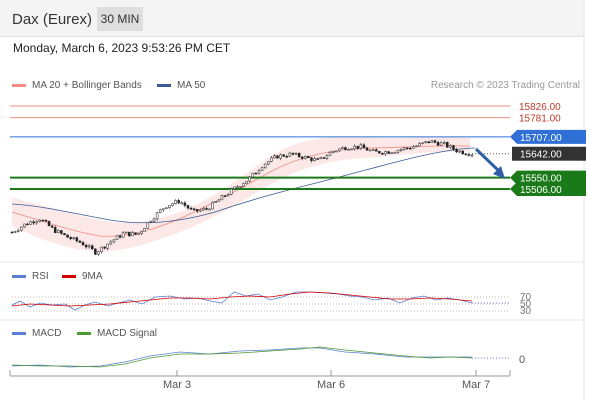 The image size is (590, 400). I want to click on timestamp: Monday, March 6, 2023 9:53:26 PM CET, so click(122, 48).